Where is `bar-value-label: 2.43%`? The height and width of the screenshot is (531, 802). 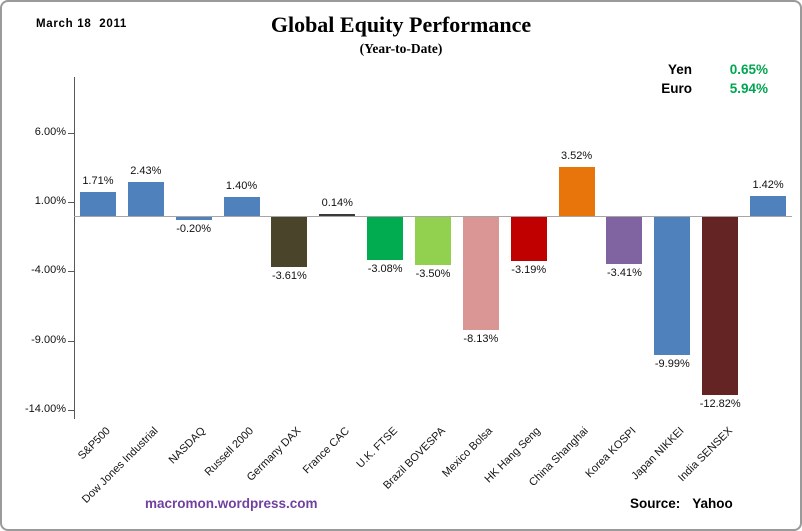 bar-value-label: 2.43% is located at coordinates (146, 171).